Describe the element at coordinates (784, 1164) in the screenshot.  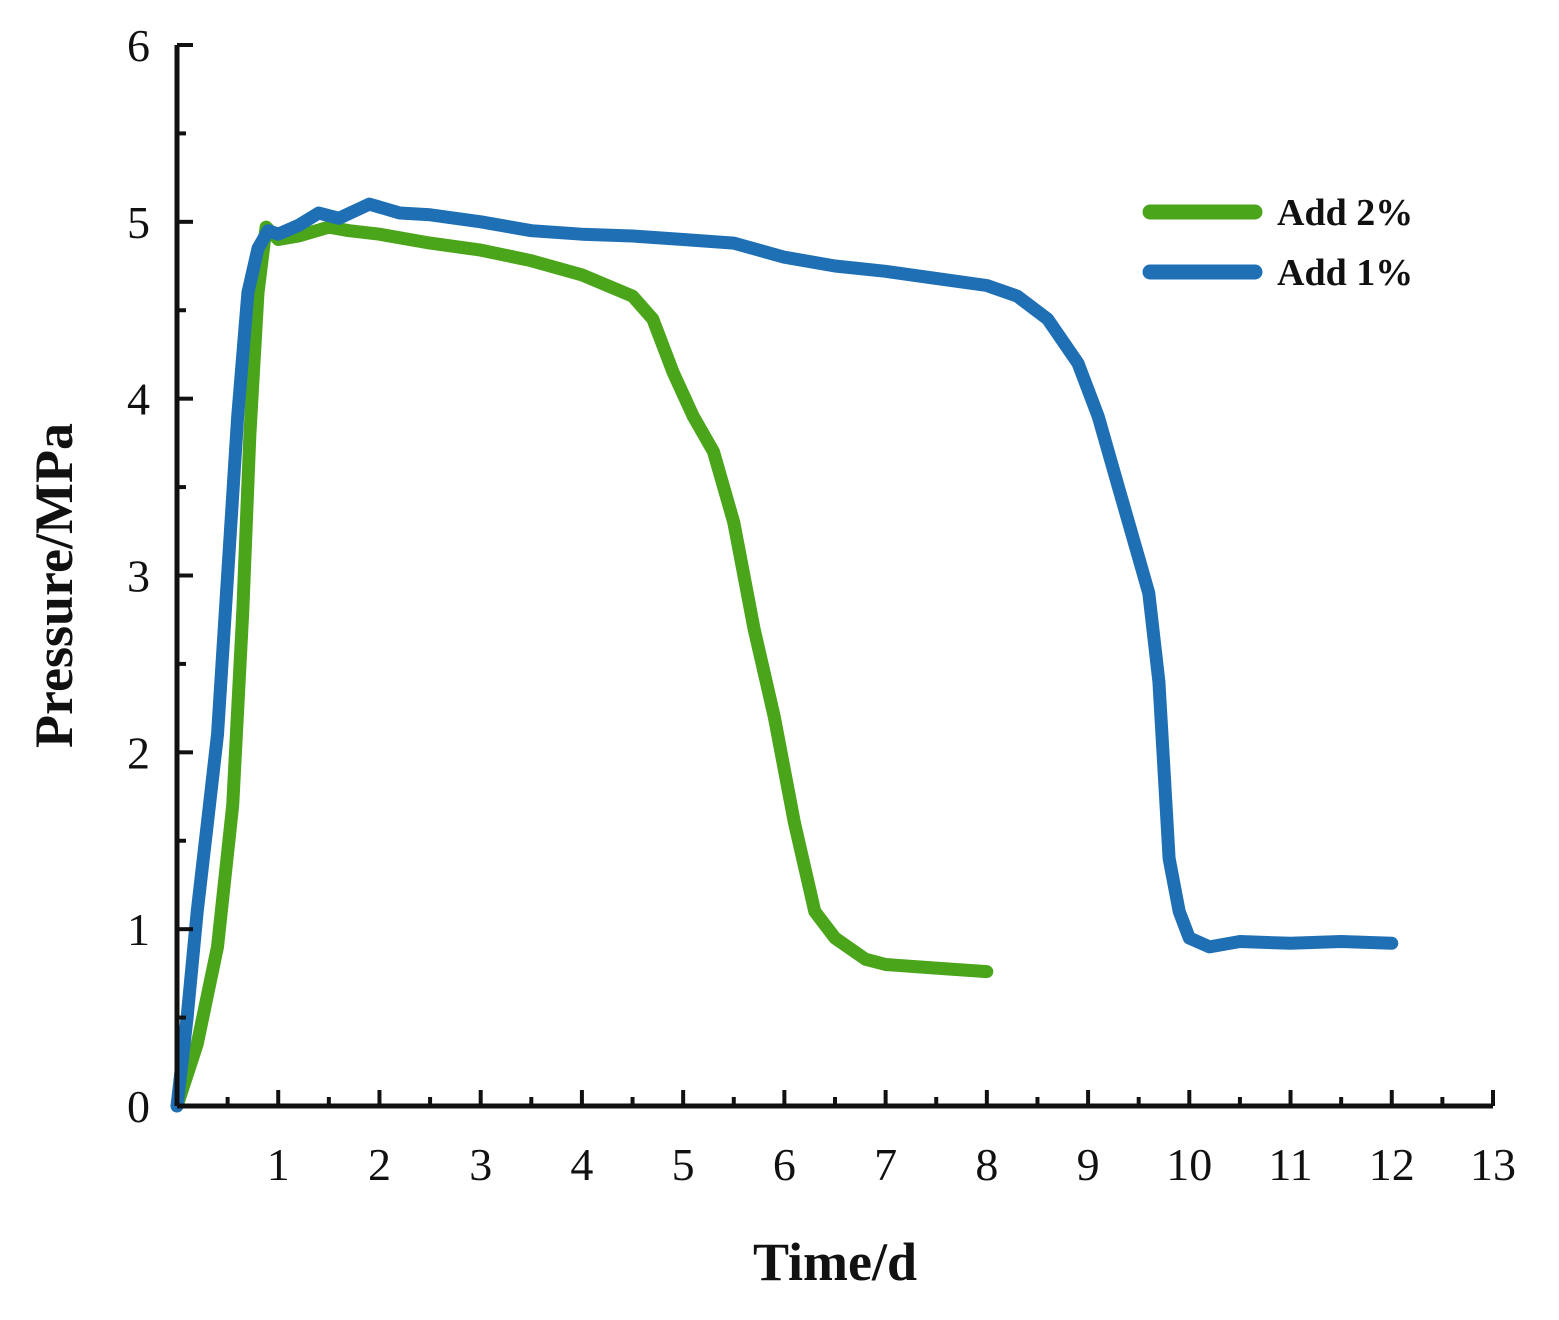
I see `x-tick-label: 6` at that location.